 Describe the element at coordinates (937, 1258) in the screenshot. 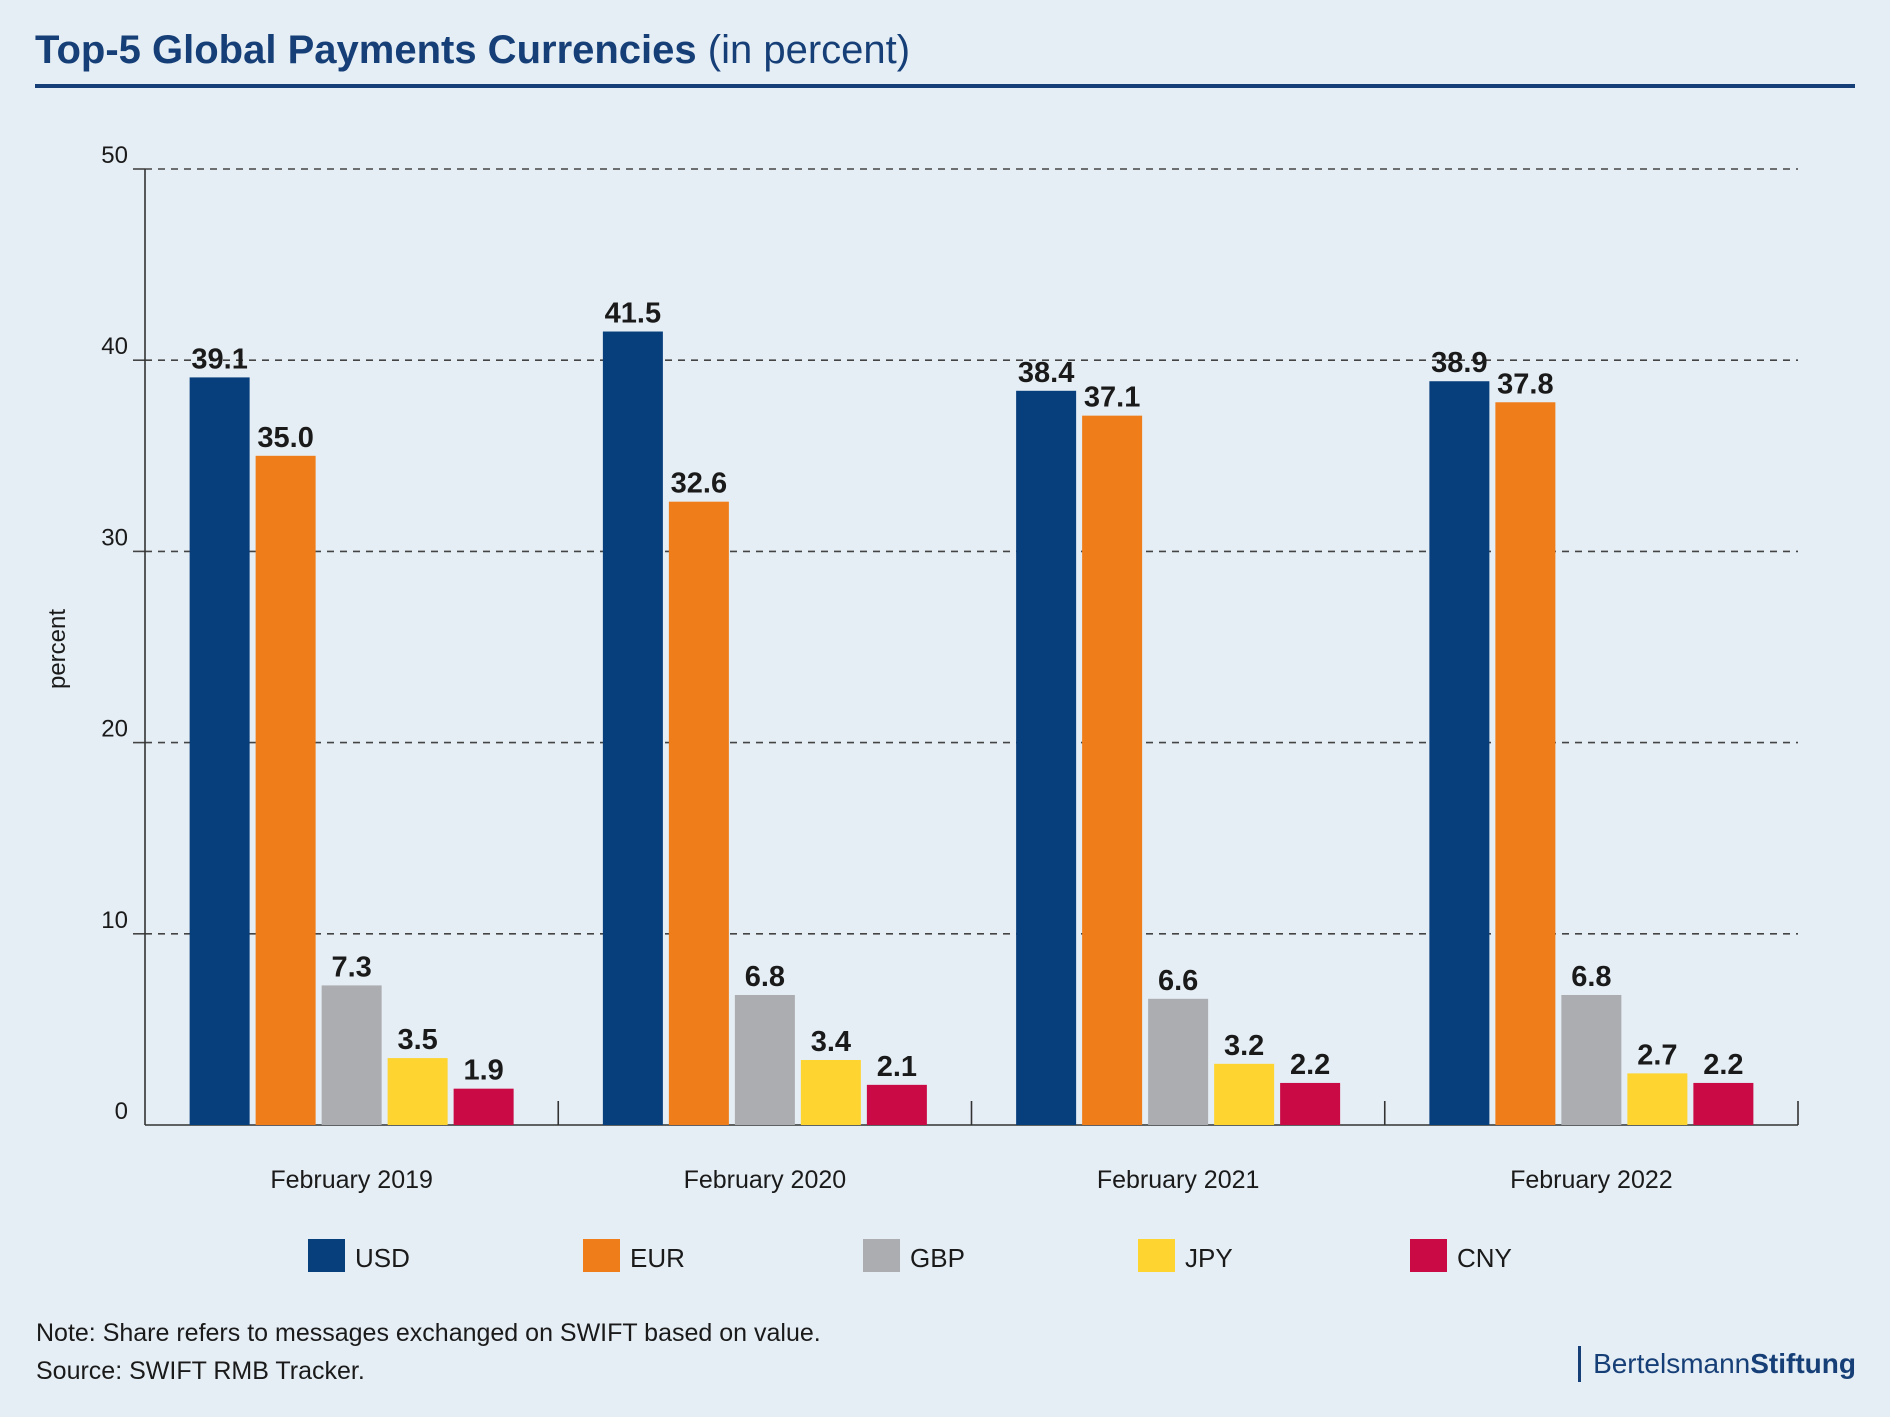

I see `legend-label-gbp: GBP` at that location.